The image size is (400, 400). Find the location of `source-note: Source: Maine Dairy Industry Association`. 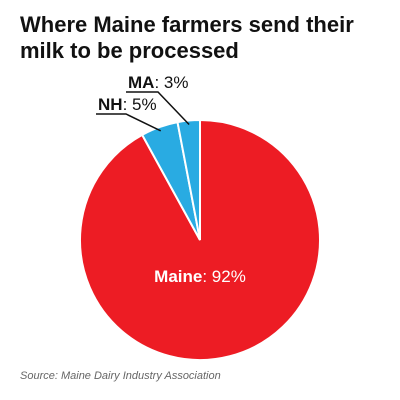

source-note: Source: Maine Dairy Industry Association is located at coordinates (120, 376).